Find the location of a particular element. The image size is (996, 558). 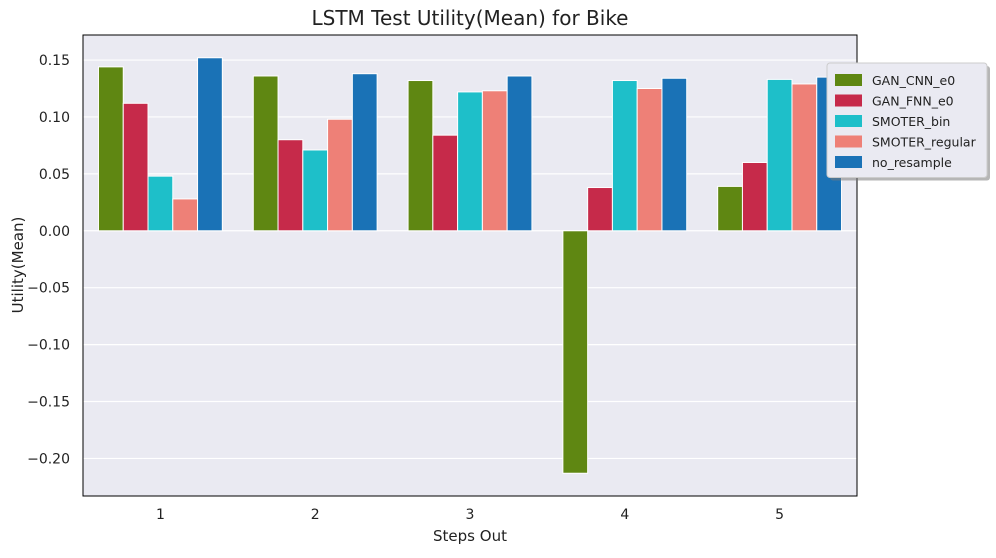

x-tick-labels: 1 2 3 4 5 is located at coordinates (470, 515).